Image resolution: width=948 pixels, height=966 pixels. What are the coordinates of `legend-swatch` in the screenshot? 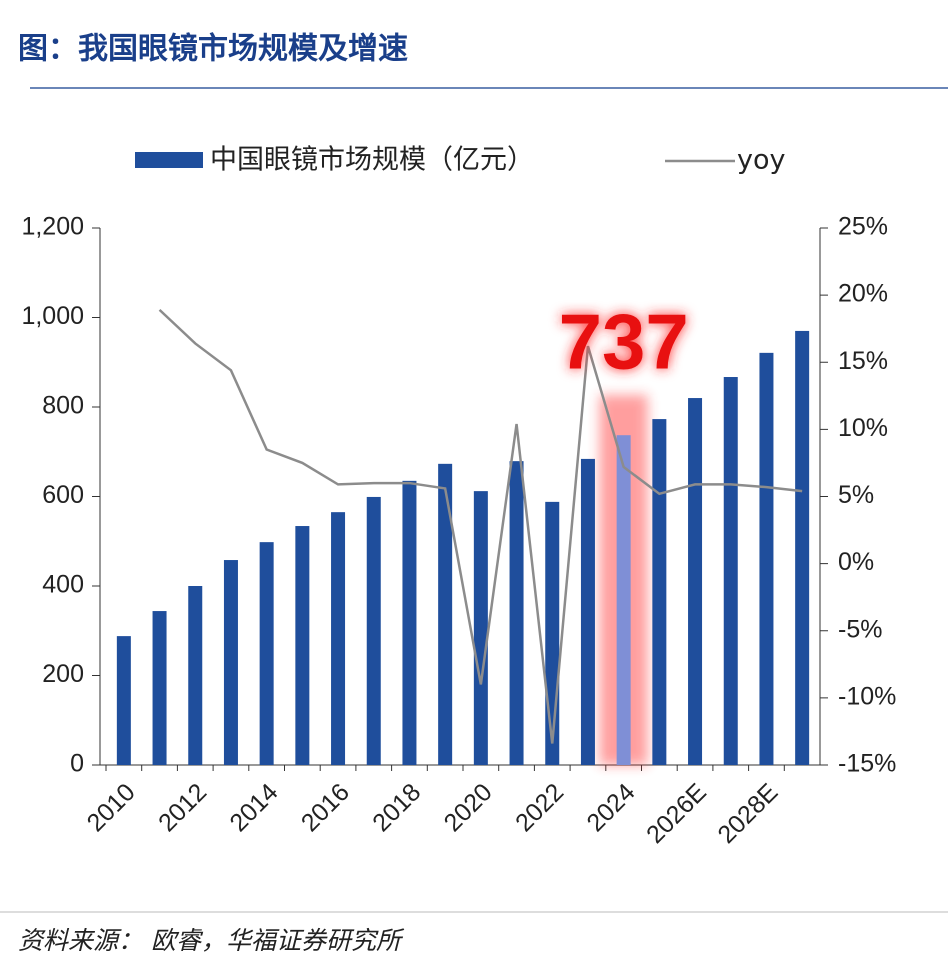 It's located at (169, 160).